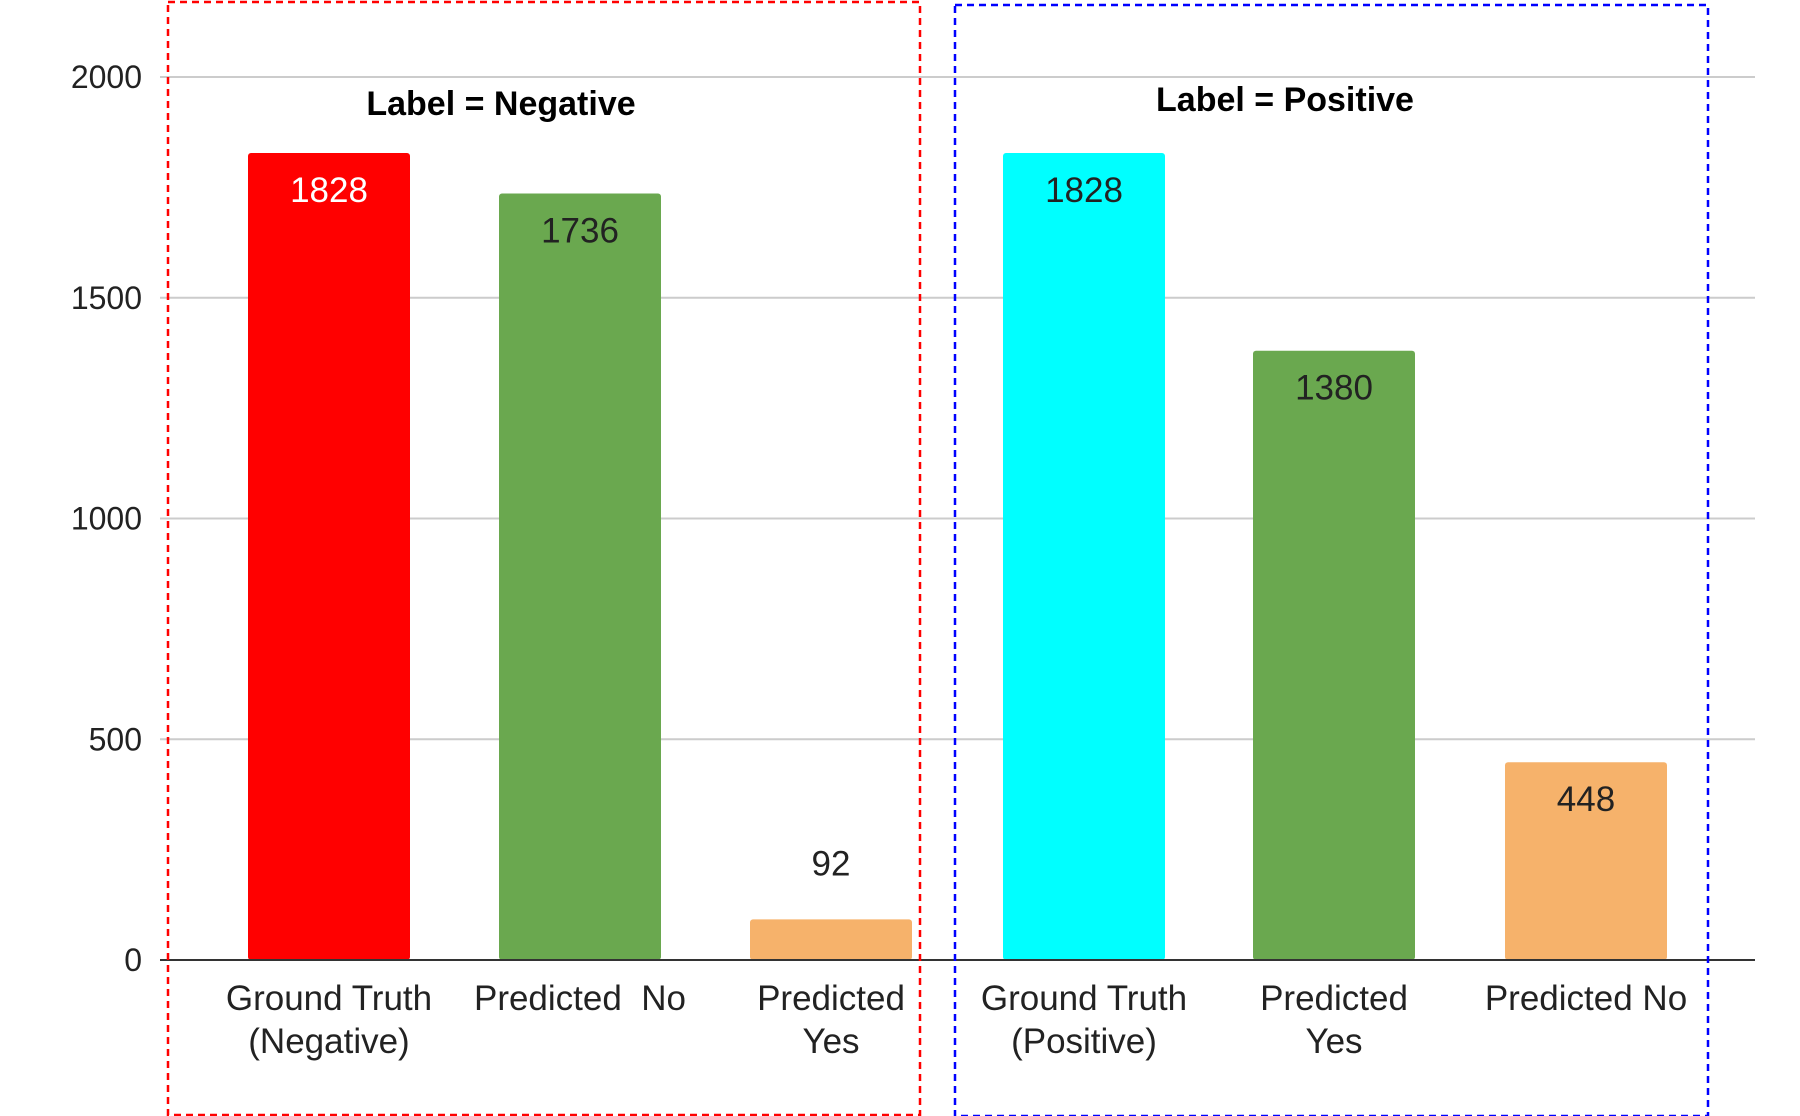 This screenshot has height=1116, width=1800. What do you see at coordinates (580, 231) in the screenshot?
I see `bar-value-label: 1736` at bounding box center [580, 231].